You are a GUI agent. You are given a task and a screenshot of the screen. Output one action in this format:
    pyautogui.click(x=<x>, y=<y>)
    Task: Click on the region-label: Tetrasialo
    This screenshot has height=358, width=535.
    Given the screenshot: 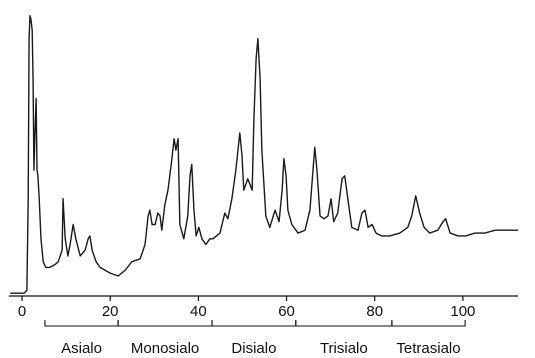 What is the action you would take?
    pyautogui.click(x=428, y=348)
    